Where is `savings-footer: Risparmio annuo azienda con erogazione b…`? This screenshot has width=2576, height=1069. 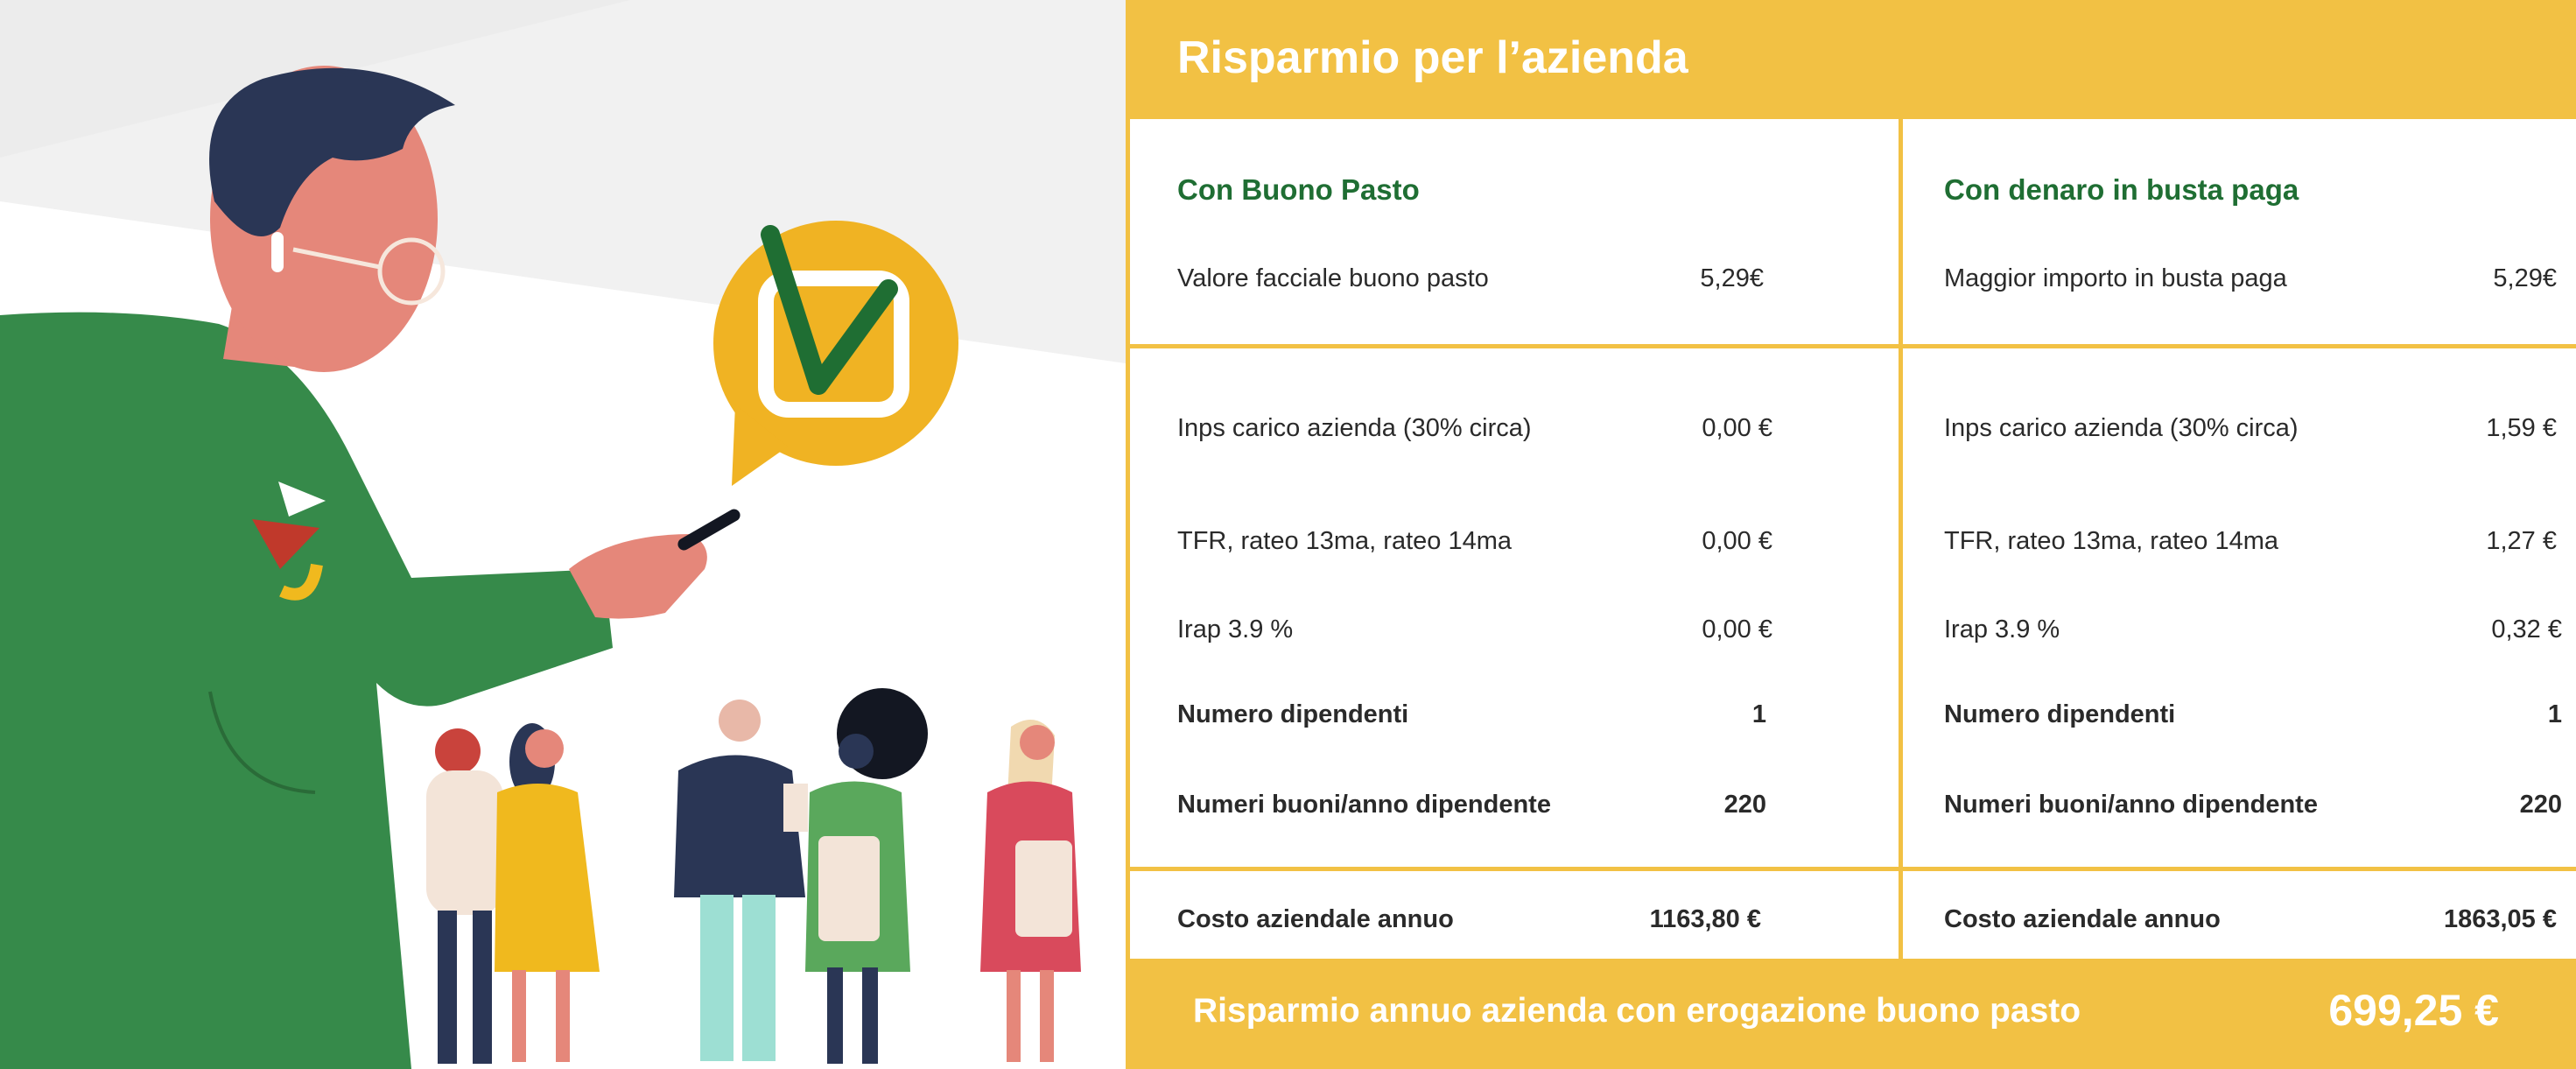 savings-footer: Risparmio annuo azienda con erogazione b… is located at coordinates (1851, 1014).